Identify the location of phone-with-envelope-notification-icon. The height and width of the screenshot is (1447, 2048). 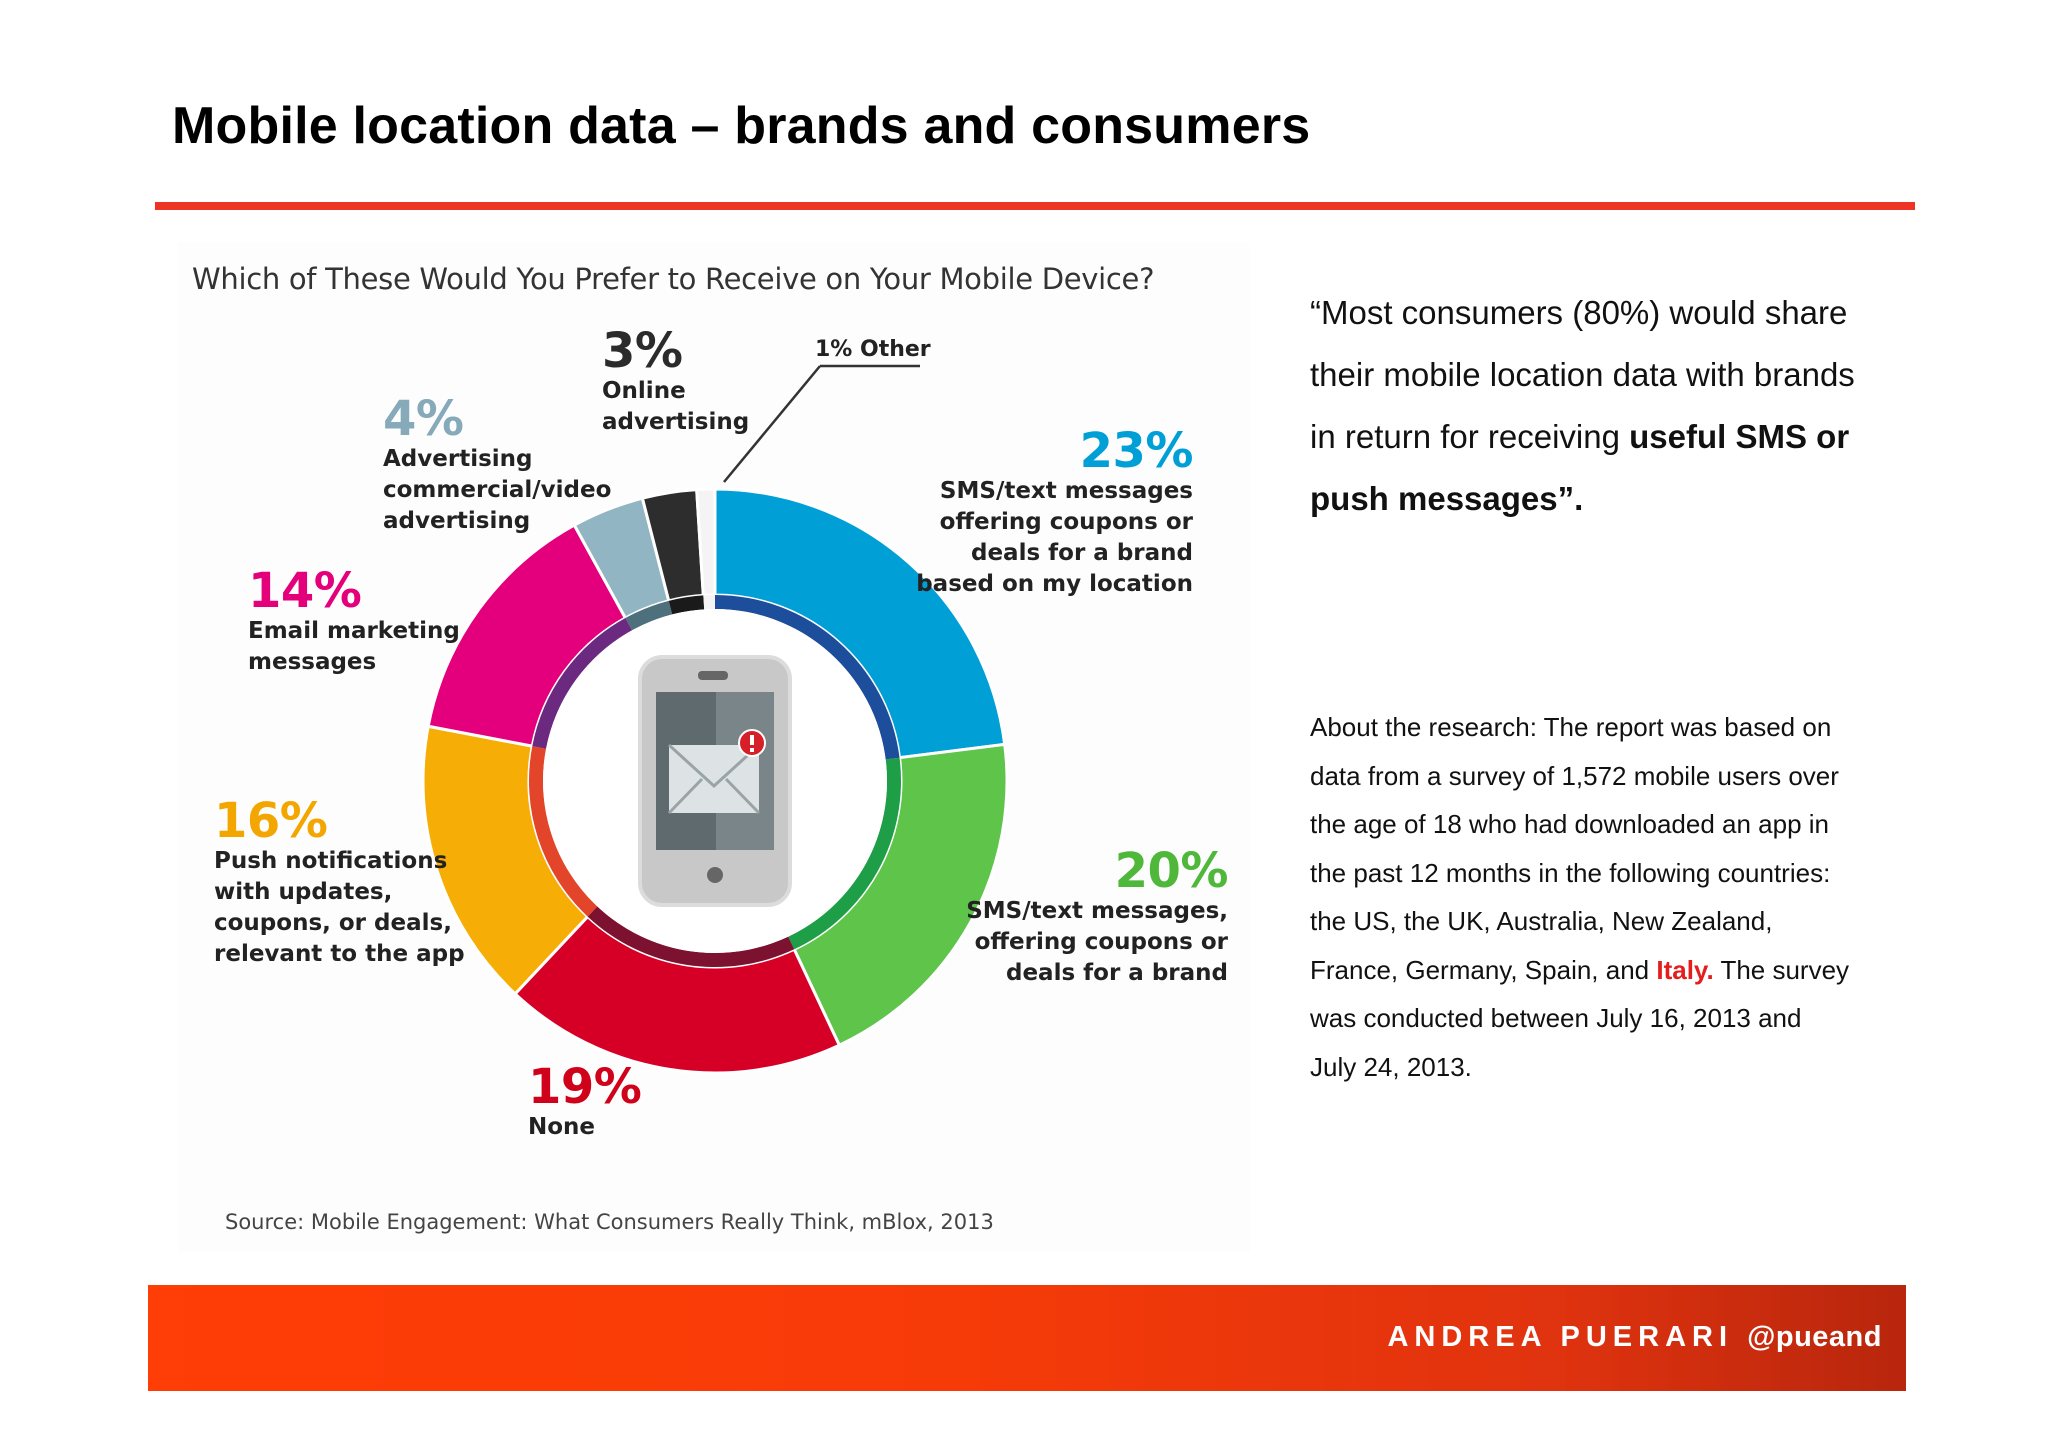
(715, 781).